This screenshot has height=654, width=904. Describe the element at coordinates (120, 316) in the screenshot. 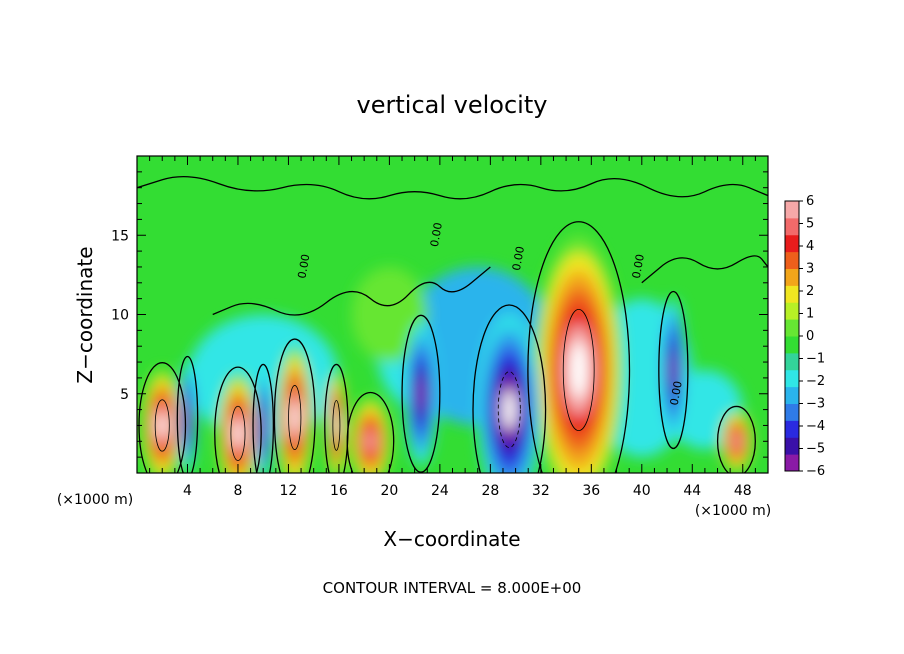

I see `y-tick-label: 10` at that location.